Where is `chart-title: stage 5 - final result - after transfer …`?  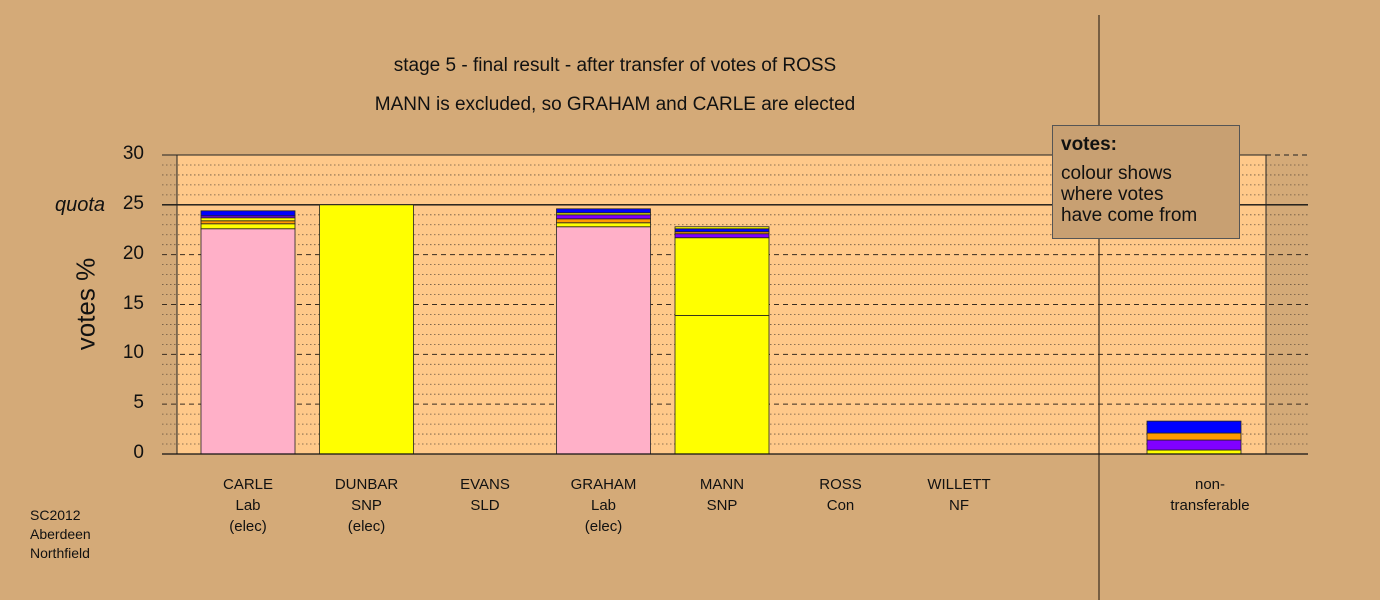
chart-title: stage 5 - final result - after transfer … is located at coordinates (615, 65).